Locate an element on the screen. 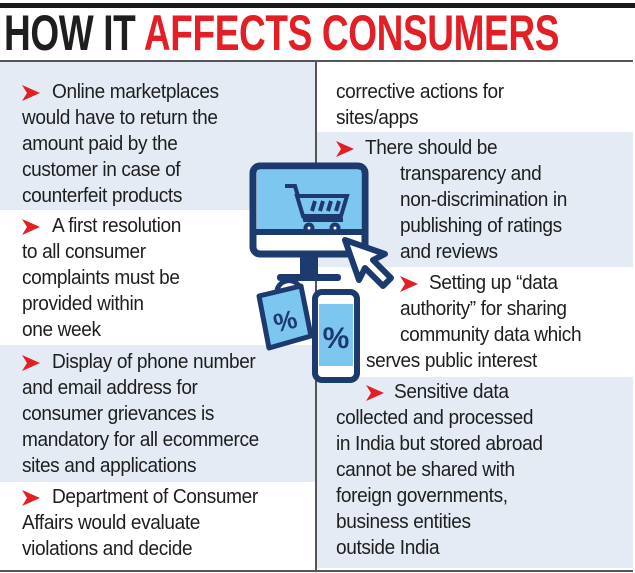  item-text-line: and email address for is located at coordinates (110, 387).